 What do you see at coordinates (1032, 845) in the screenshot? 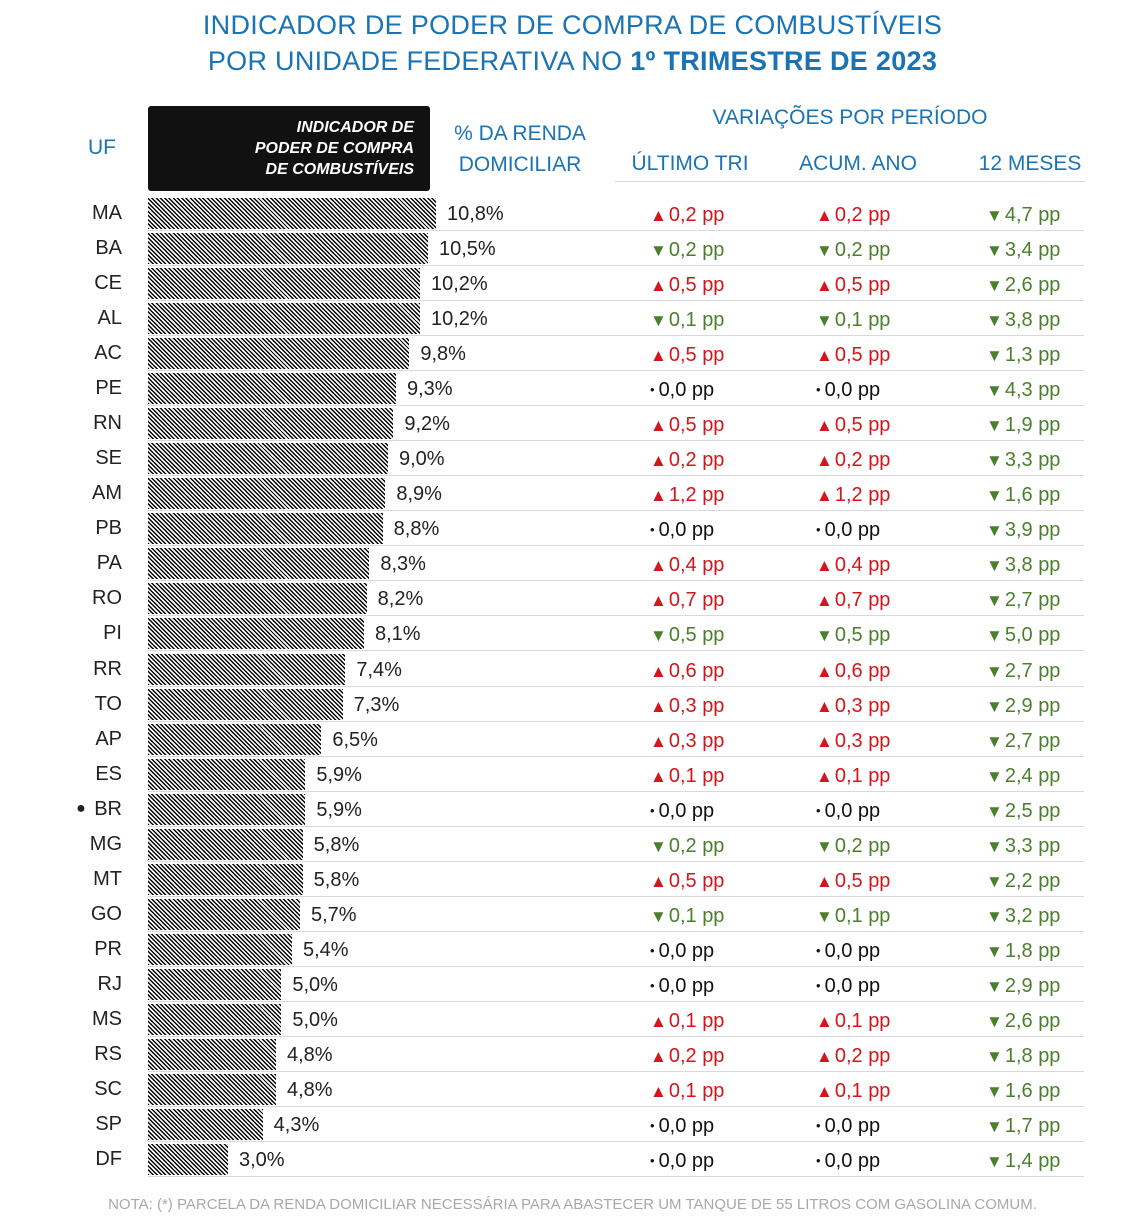
I see `variation-value: 3,3 pp` at bounding box center [1032, 845].